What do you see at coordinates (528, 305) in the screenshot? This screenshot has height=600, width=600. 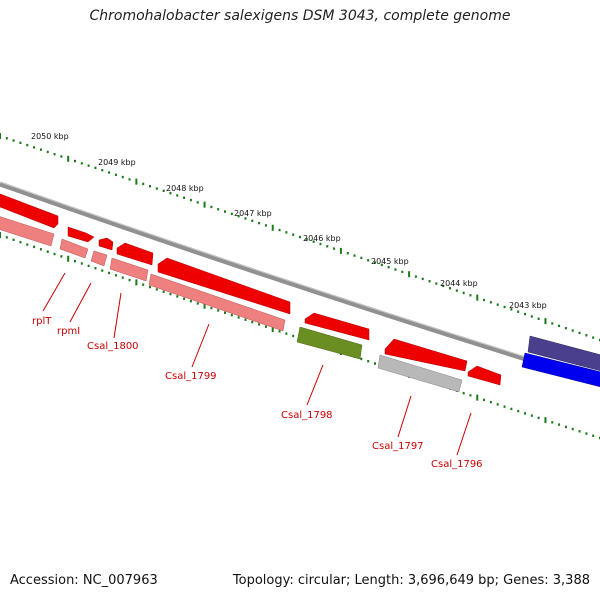 I see `kbp-label-2043: 2043 kbp` at bounding box center [528, 305].